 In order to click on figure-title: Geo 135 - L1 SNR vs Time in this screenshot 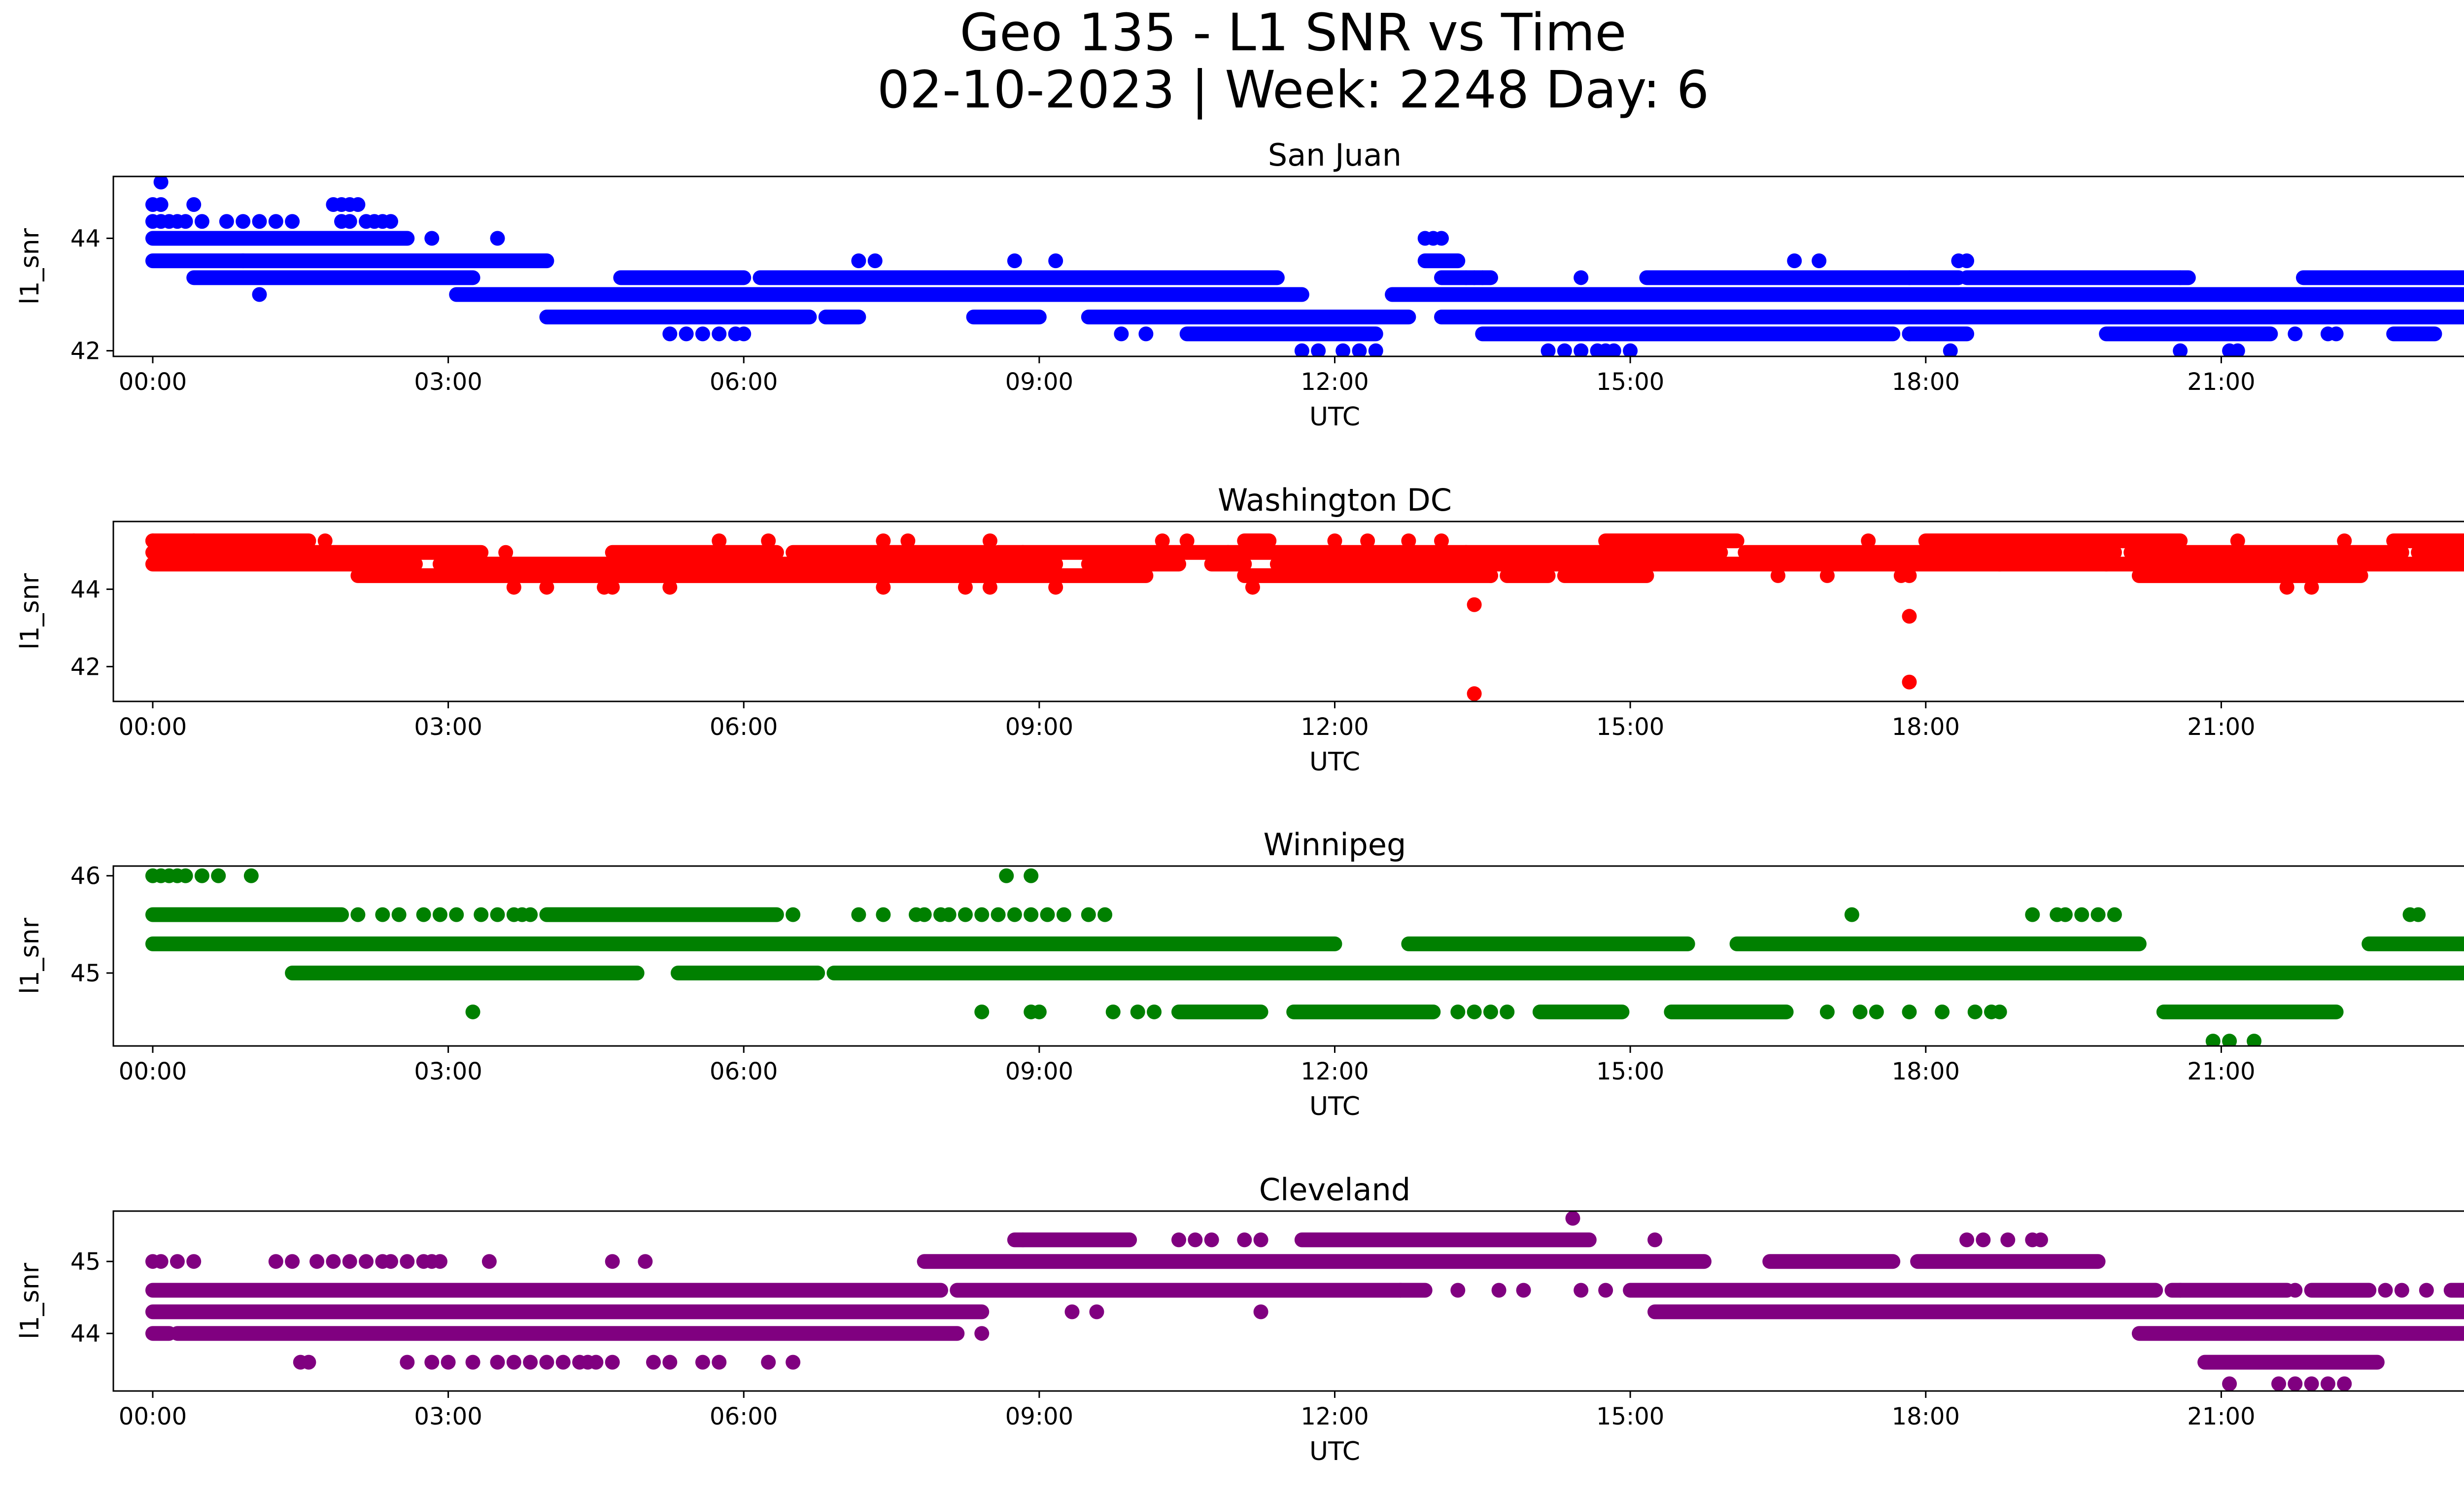, I will do `click(1292, 32)`.